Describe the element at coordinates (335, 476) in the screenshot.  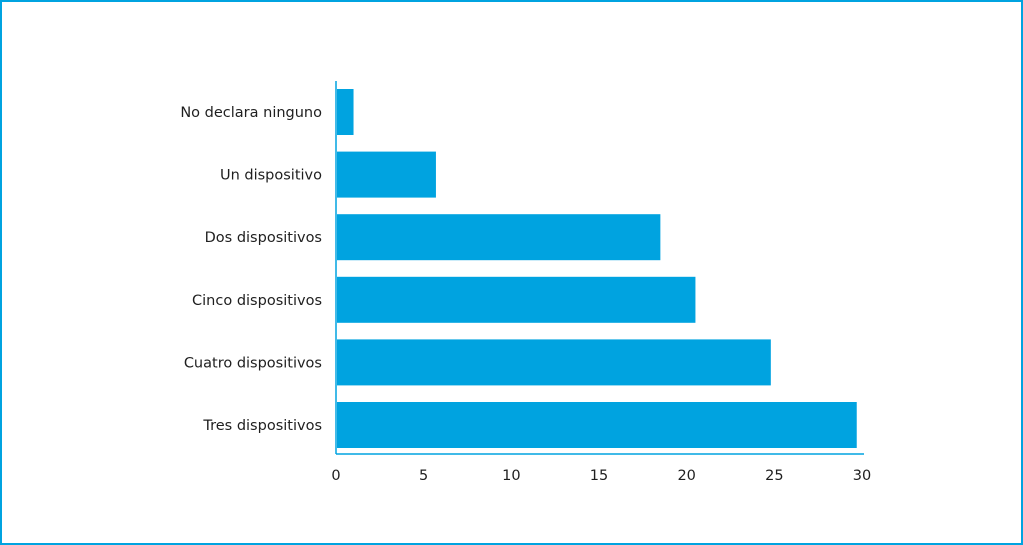
I see `x-tick-label: 0` at that location.